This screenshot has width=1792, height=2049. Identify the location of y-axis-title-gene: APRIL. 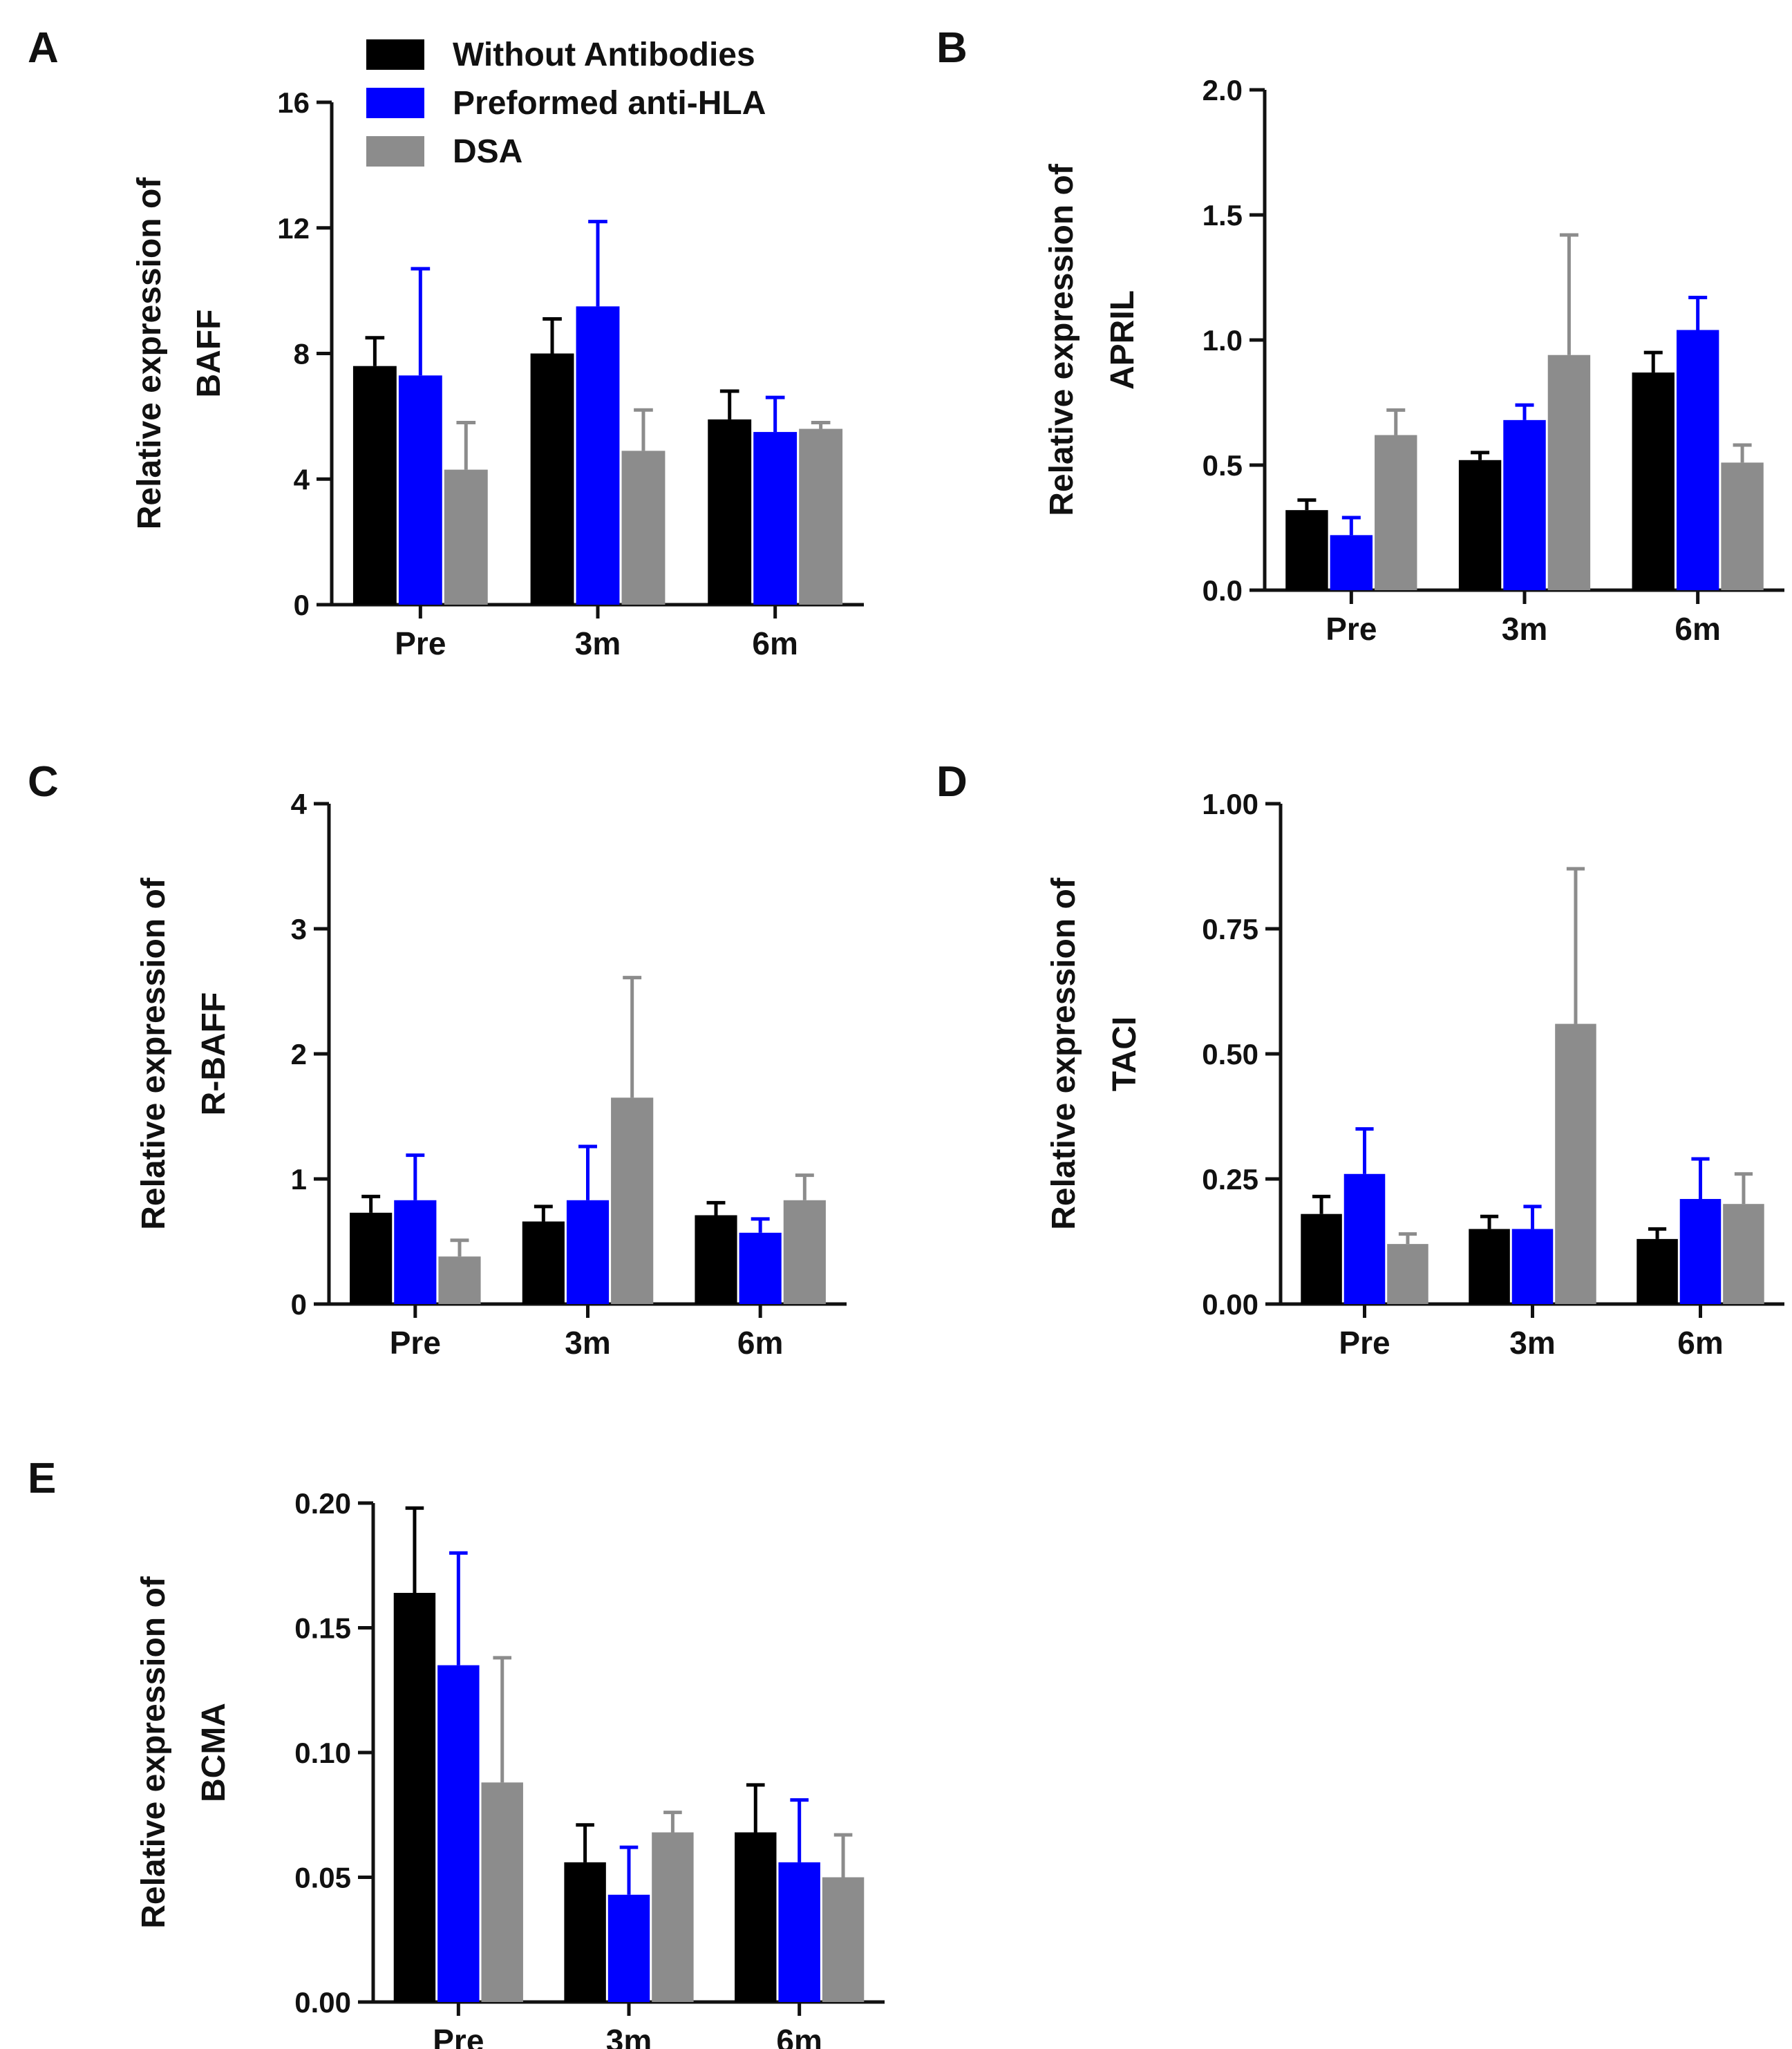
(1122, 340).